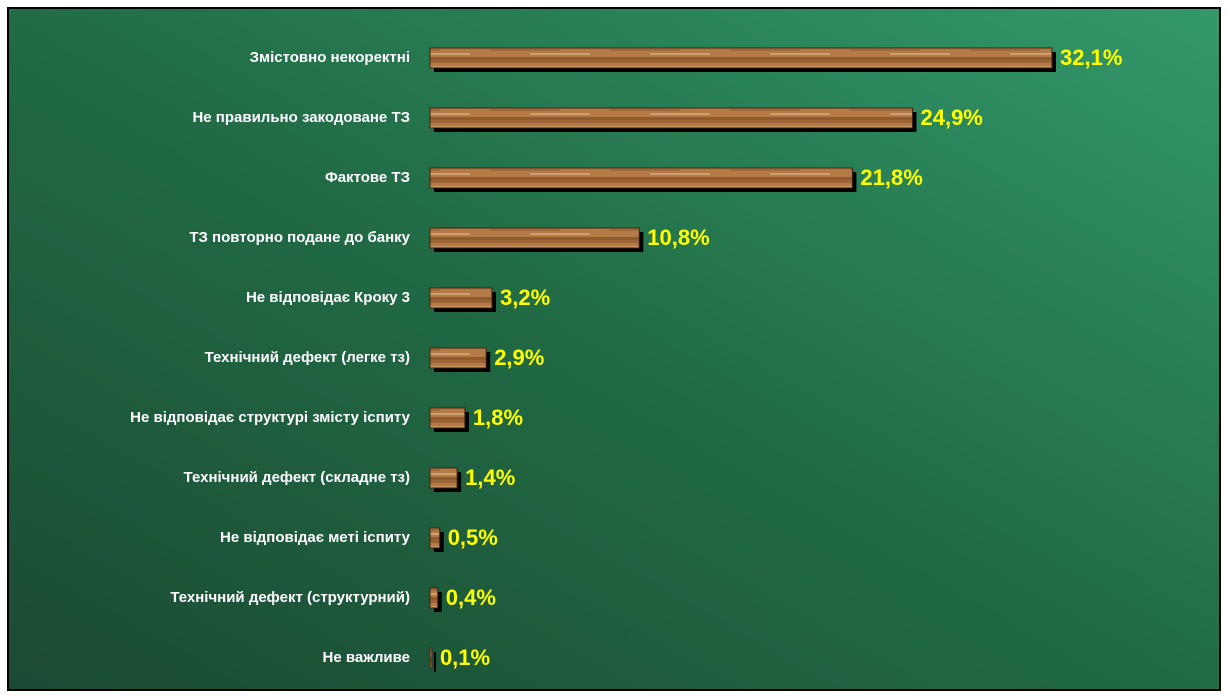 The height and width of the screenshot is (696, 1227). Describe the element at coordinates (525, 297) in the screenshot. I see `value-label: 3,2%` at that location.